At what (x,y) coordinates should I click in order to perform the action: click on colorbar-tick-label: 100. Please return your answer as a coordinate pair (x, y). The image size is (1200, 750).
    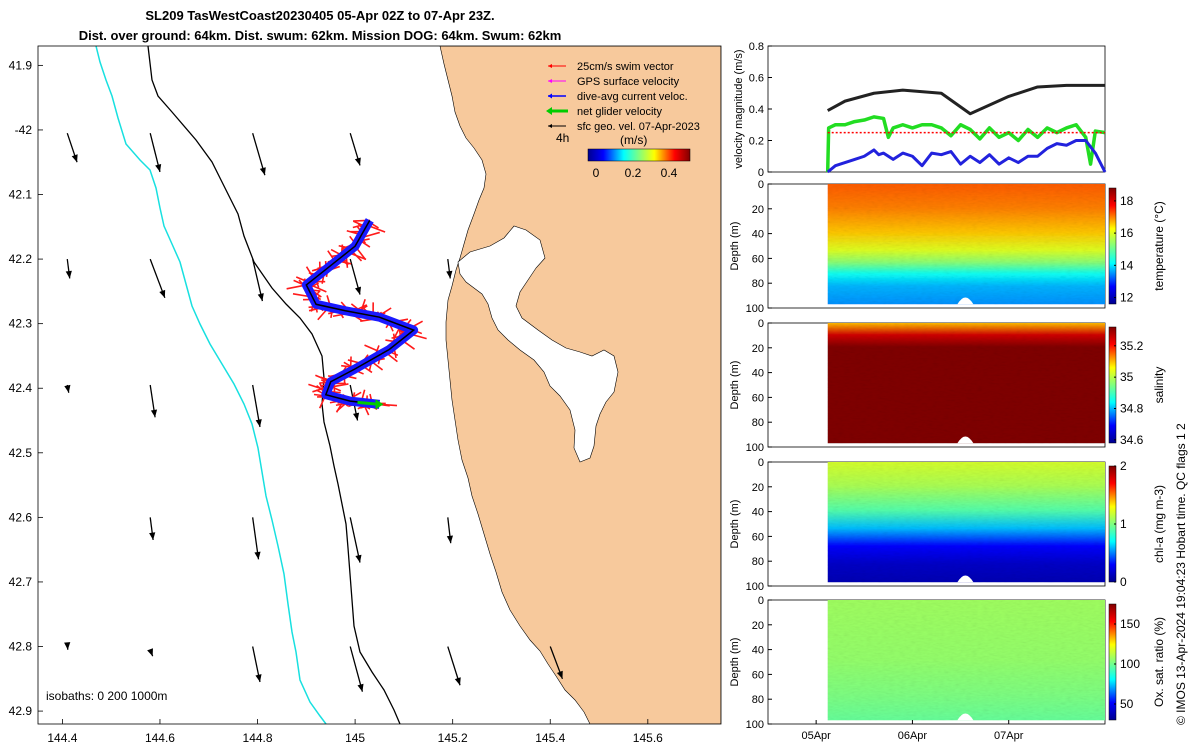
    Looking at the image, I should click on (1130, 664).